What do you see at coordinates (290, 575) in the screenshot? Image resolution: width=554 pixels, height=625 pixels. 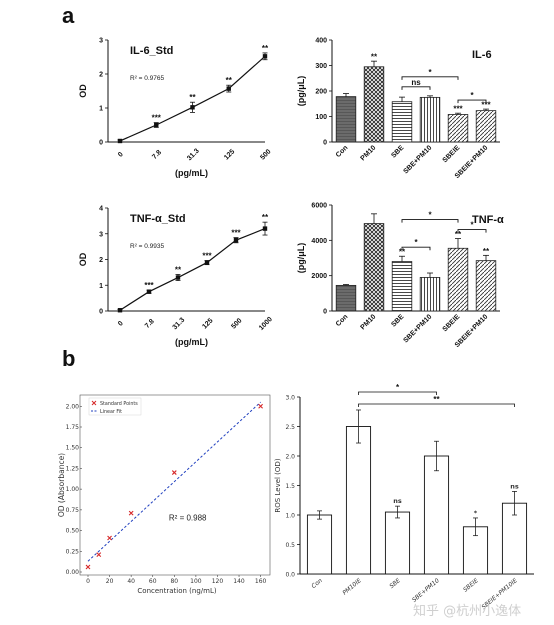 I see `ros-y-tick-label: 0.0` at bounding box center [290, 575].